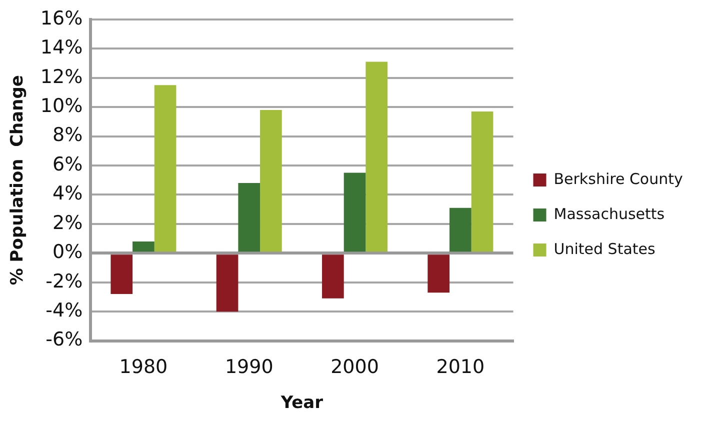 The image size is (713, 424). I want to click on y-tick-label: -4%, so click(64, 311).